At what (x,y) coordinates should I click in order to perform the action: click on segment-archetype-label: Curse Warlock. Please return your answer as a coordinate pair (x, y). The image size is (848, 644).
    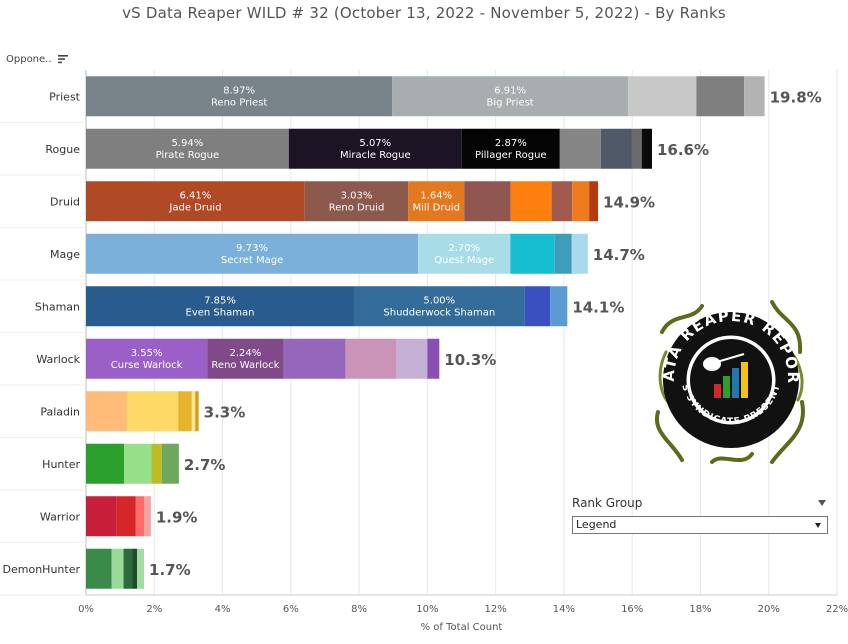
    Looking at the image, I should click on (147, 365).